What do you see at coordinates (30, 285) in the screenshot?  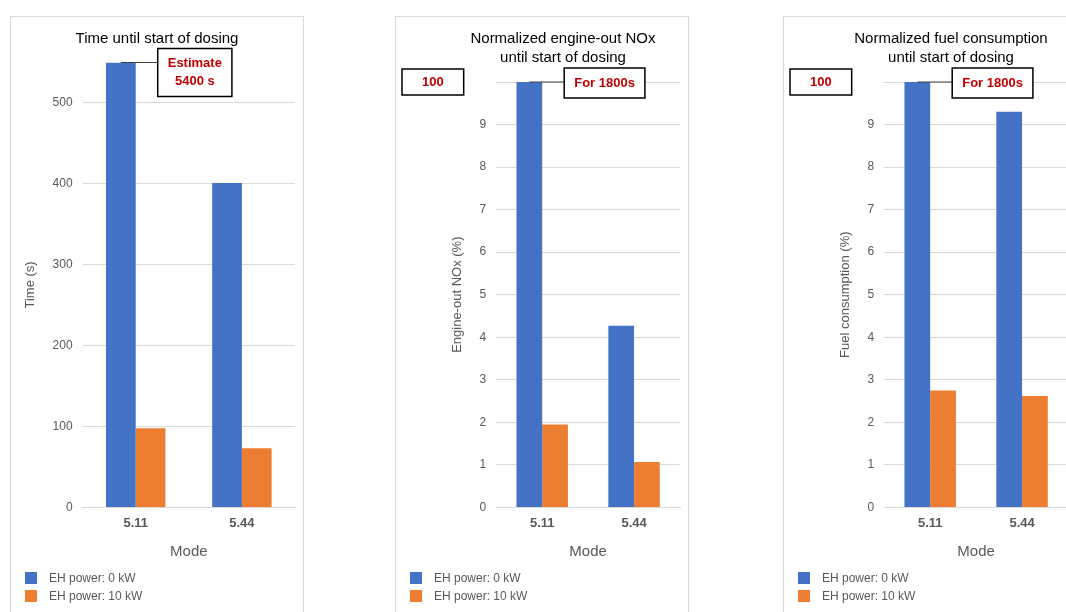 I see `y-axis-title: Time (s)` at bounding box center [30, 285].